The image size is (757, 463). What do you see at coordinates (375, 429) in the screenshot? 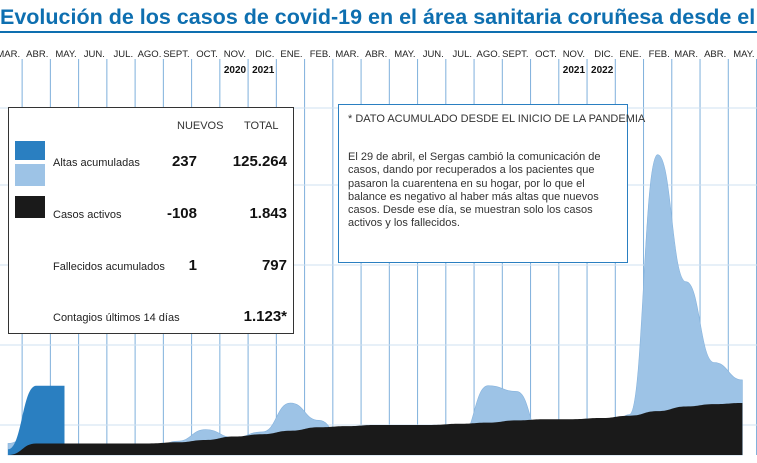
I see `series-fallecidos-acumulados` at bounding box center [375, 429].